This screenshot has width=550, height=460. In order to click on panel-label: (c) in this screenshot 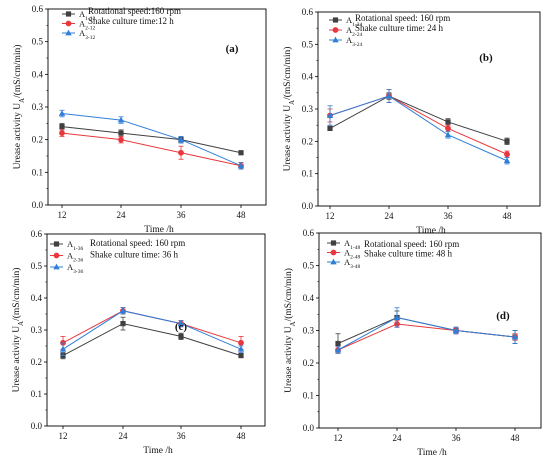, I will do `click(181, 327)`.